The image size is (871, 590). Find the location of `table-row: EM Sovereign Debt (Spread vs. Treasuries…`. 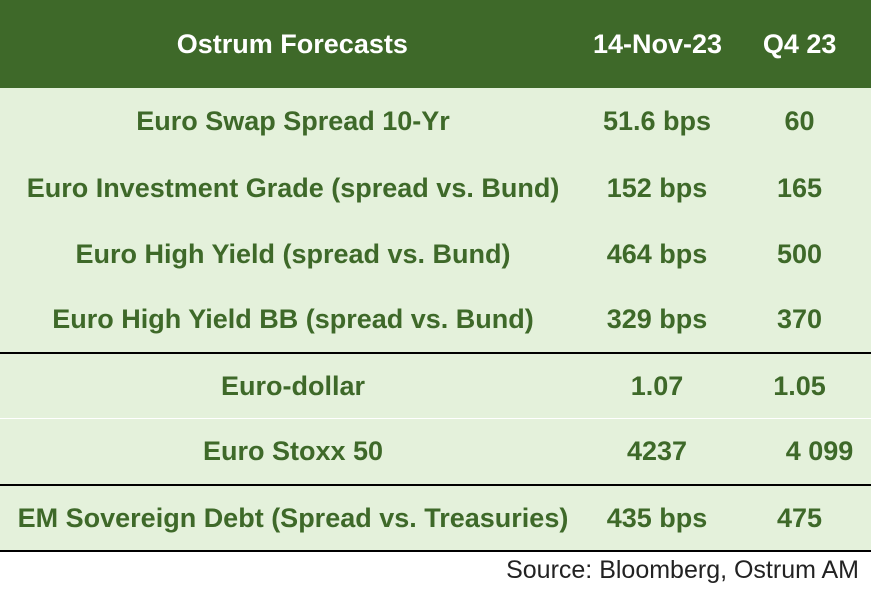

table-row: EM Sovereign Debt (Spread vs. Treasuries… is located at coordinates (435, 518).